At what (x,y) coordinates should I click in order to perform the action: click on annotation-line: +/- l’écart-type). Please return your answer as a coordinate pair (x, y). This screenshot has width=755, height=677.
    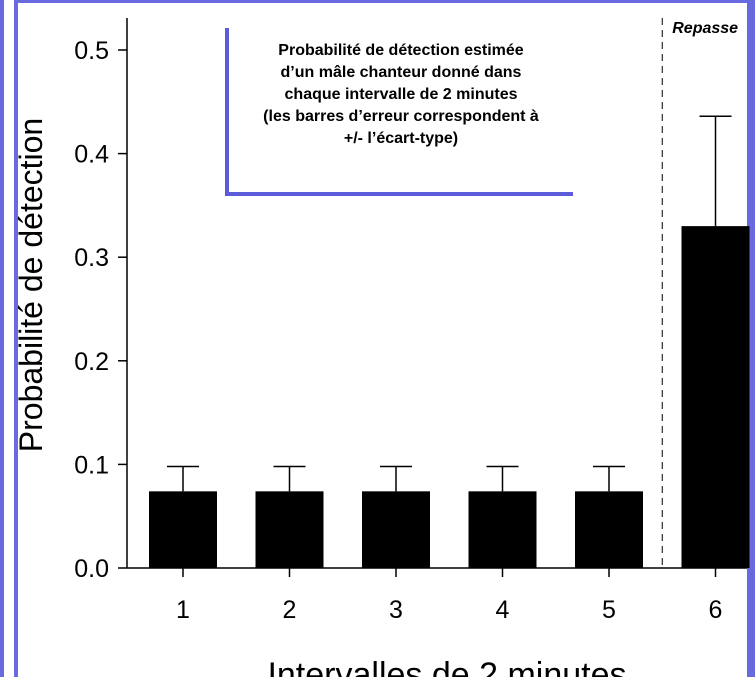
    Looking at the image, I should click on (401, 138).